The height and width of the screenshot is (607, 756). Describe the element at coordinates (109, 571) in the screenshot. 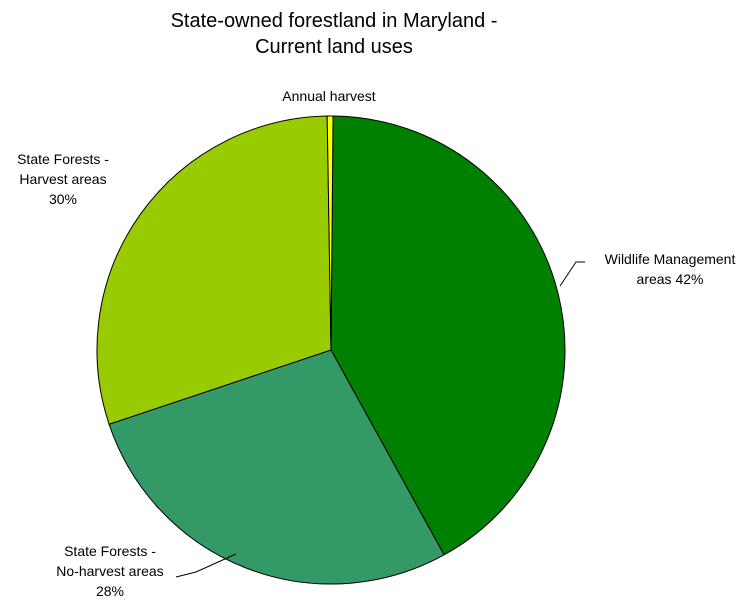

I see `slice-label-2-line-2: No-harvest areas` at that location.